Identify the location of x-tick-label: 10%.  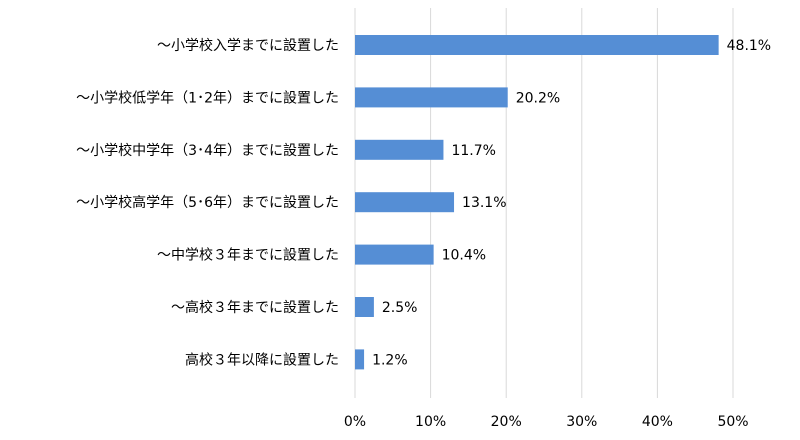
(430, 422).